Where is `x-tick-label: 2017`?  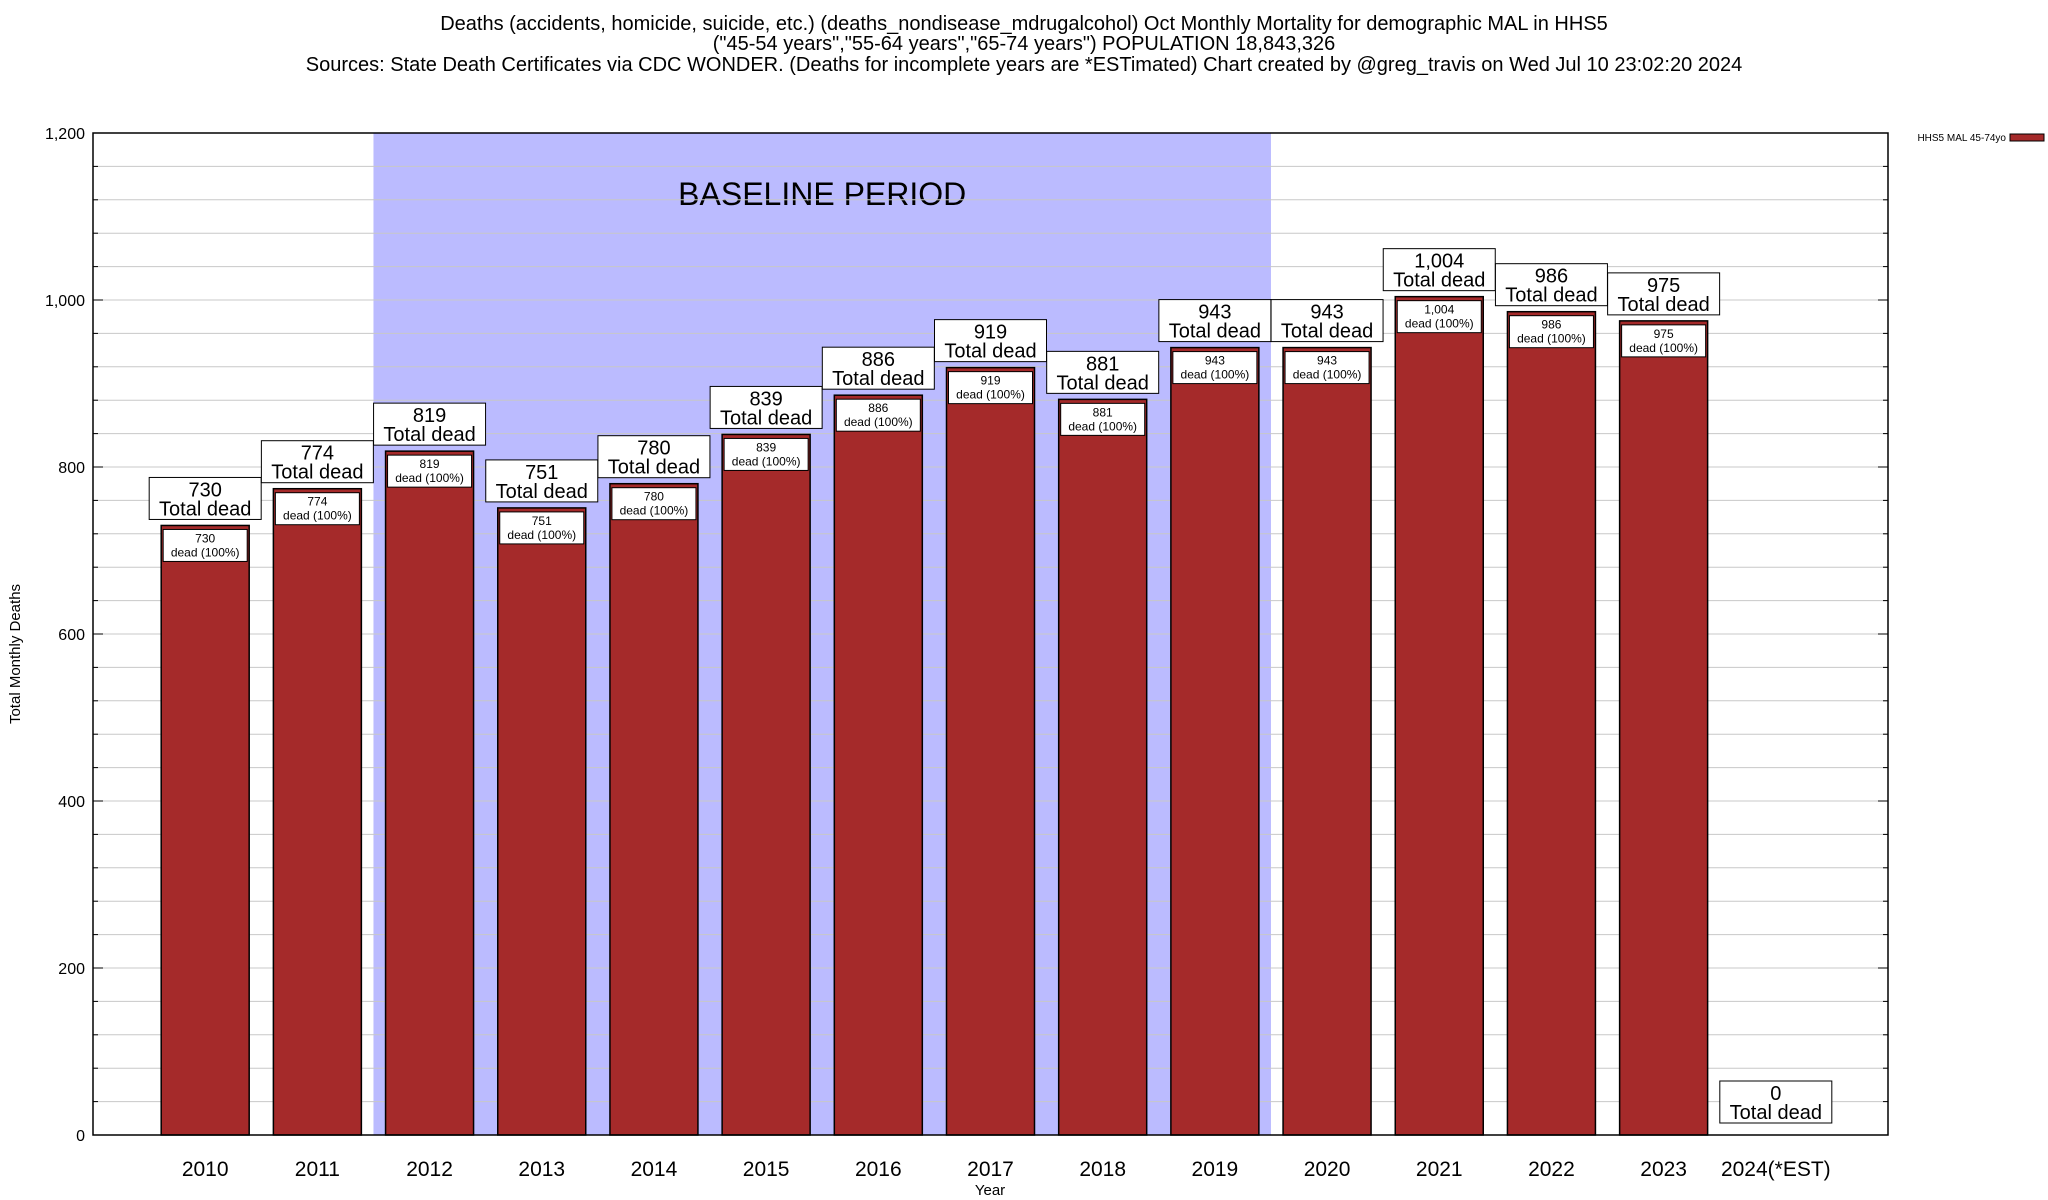
x-tick-label: 2017 is located at coordinates (990, 1169).